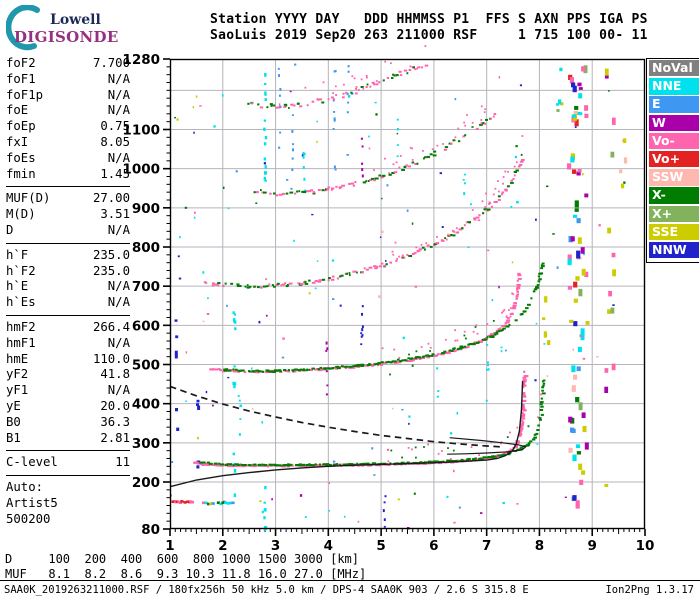 This screenshot has width=700, height=600. What do you see at coordinates (68, 463) in the screenshot?
I see `param-row-C-level: C-level 11` at bounding box center [68, 463].